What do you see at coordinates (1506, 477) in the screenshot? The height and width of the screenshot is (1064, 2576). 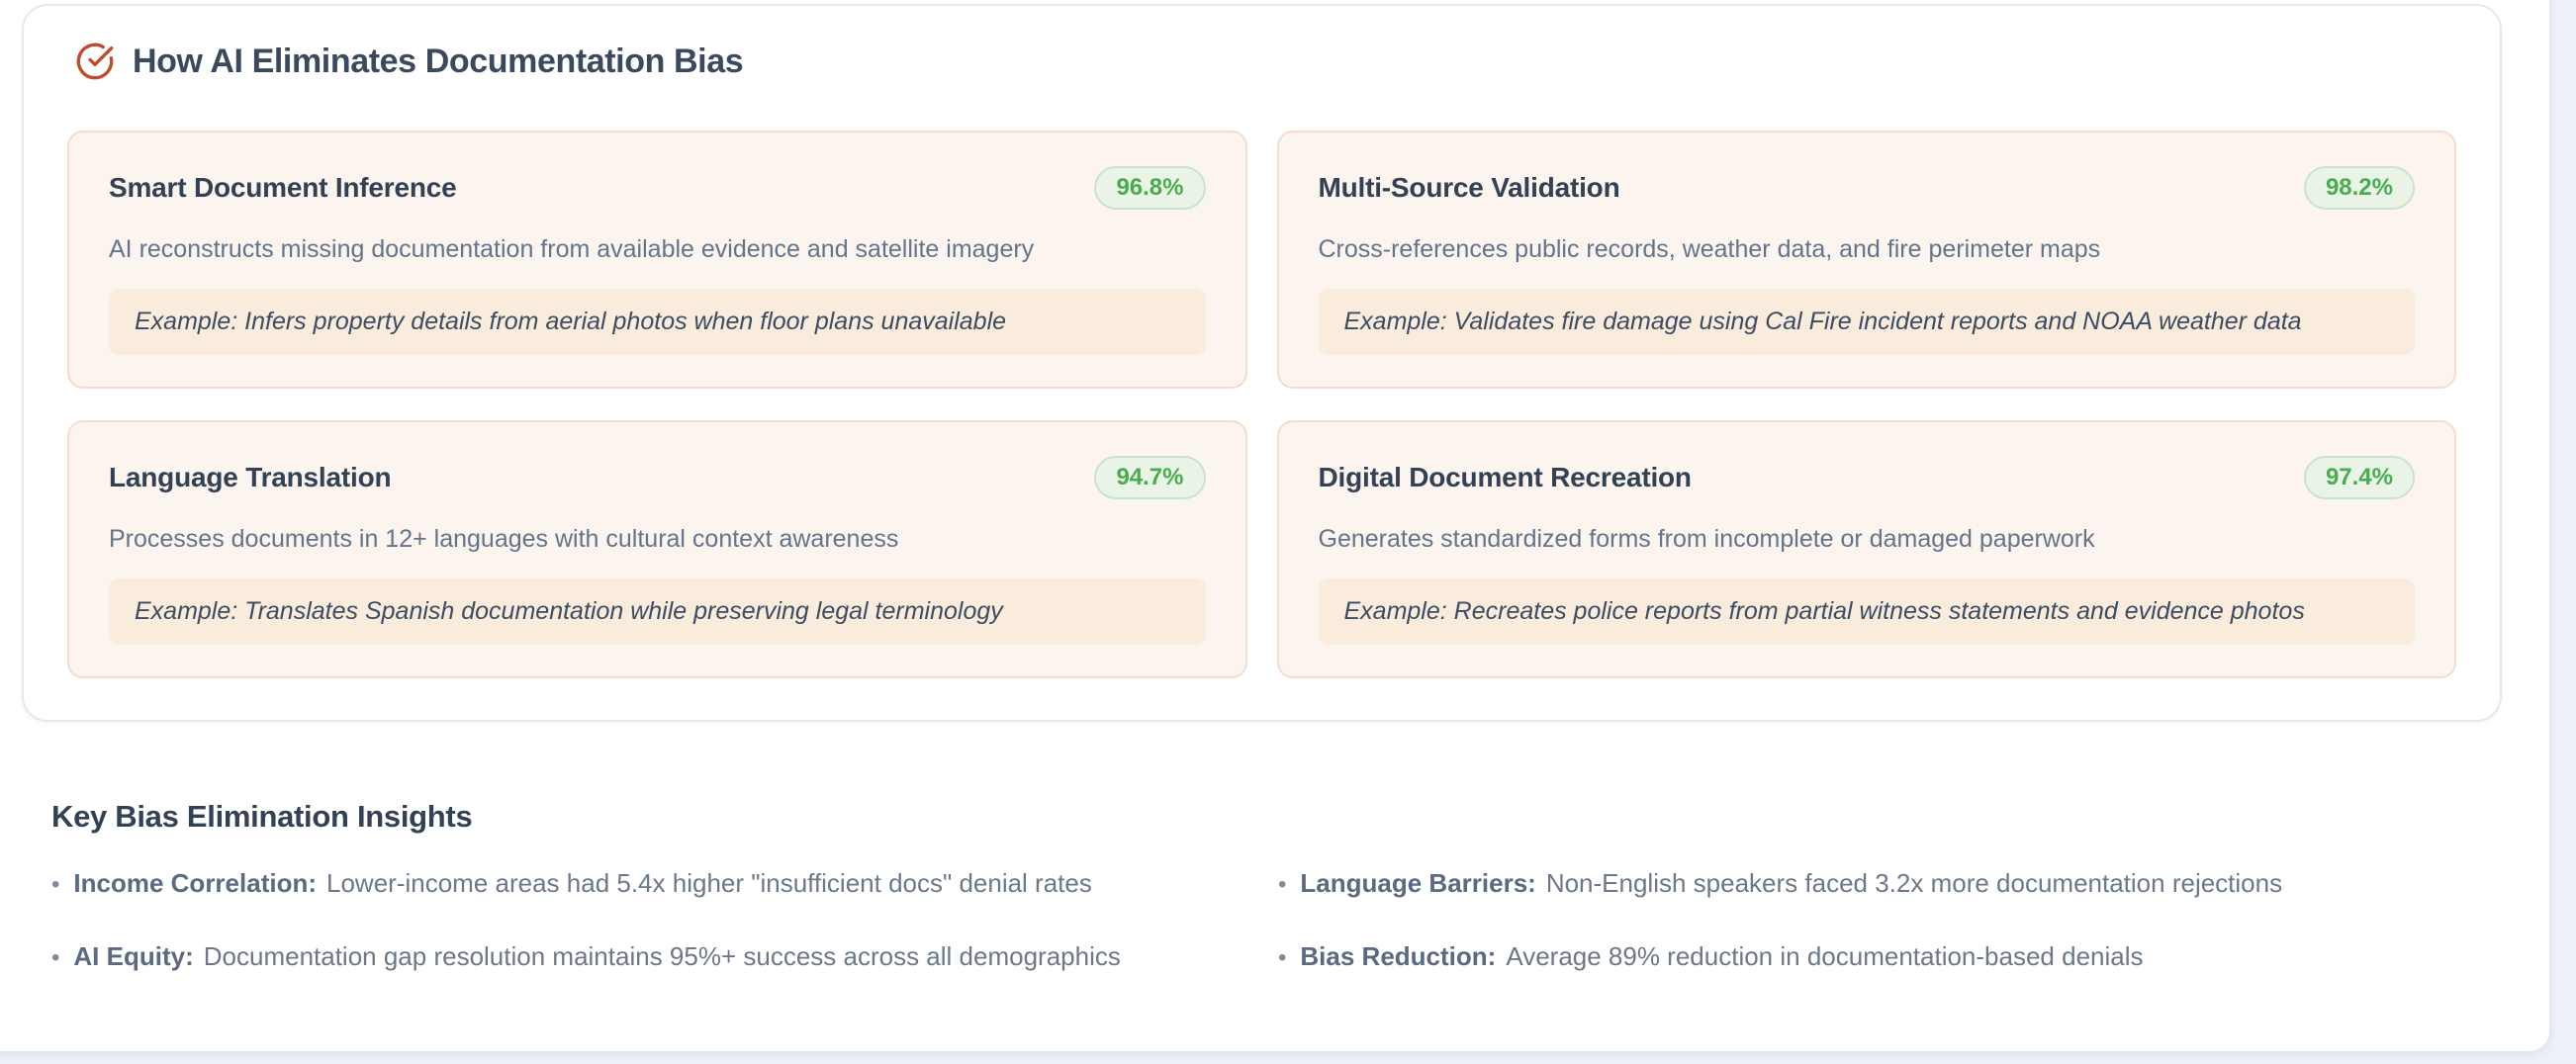 I see `capability-title: Digital Document Recreation` at bounding box center [1506, 477].